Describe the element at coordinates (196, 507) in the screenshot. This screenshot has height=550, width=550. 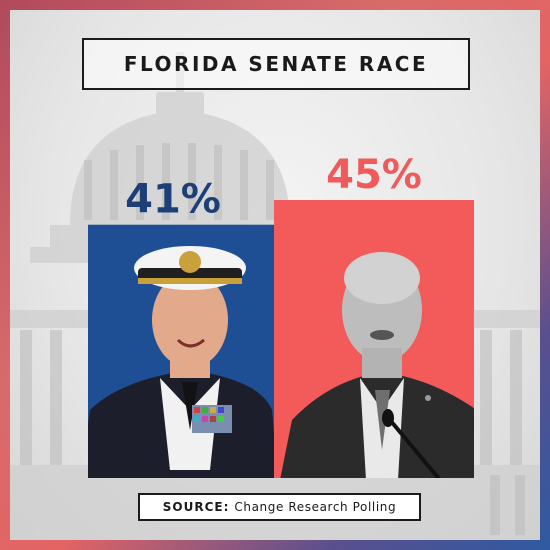
I see `source-label: SOURCE:` at that location.